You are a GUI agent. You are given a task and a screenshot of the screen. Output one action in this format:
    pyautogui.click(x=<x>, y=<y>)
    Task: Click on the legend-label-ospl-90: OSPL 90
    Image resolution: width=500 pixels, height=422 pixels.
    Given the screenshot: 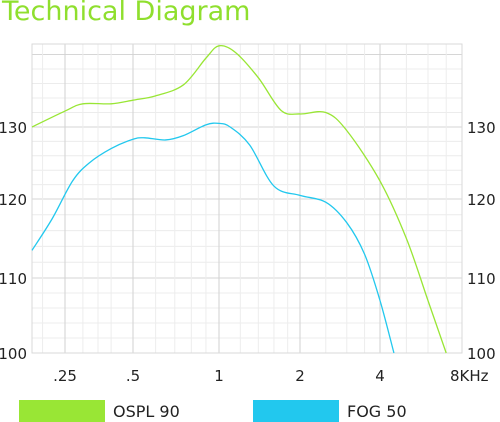 What is the action you would take?
    pyautogui.click(x=146, y=411)
    